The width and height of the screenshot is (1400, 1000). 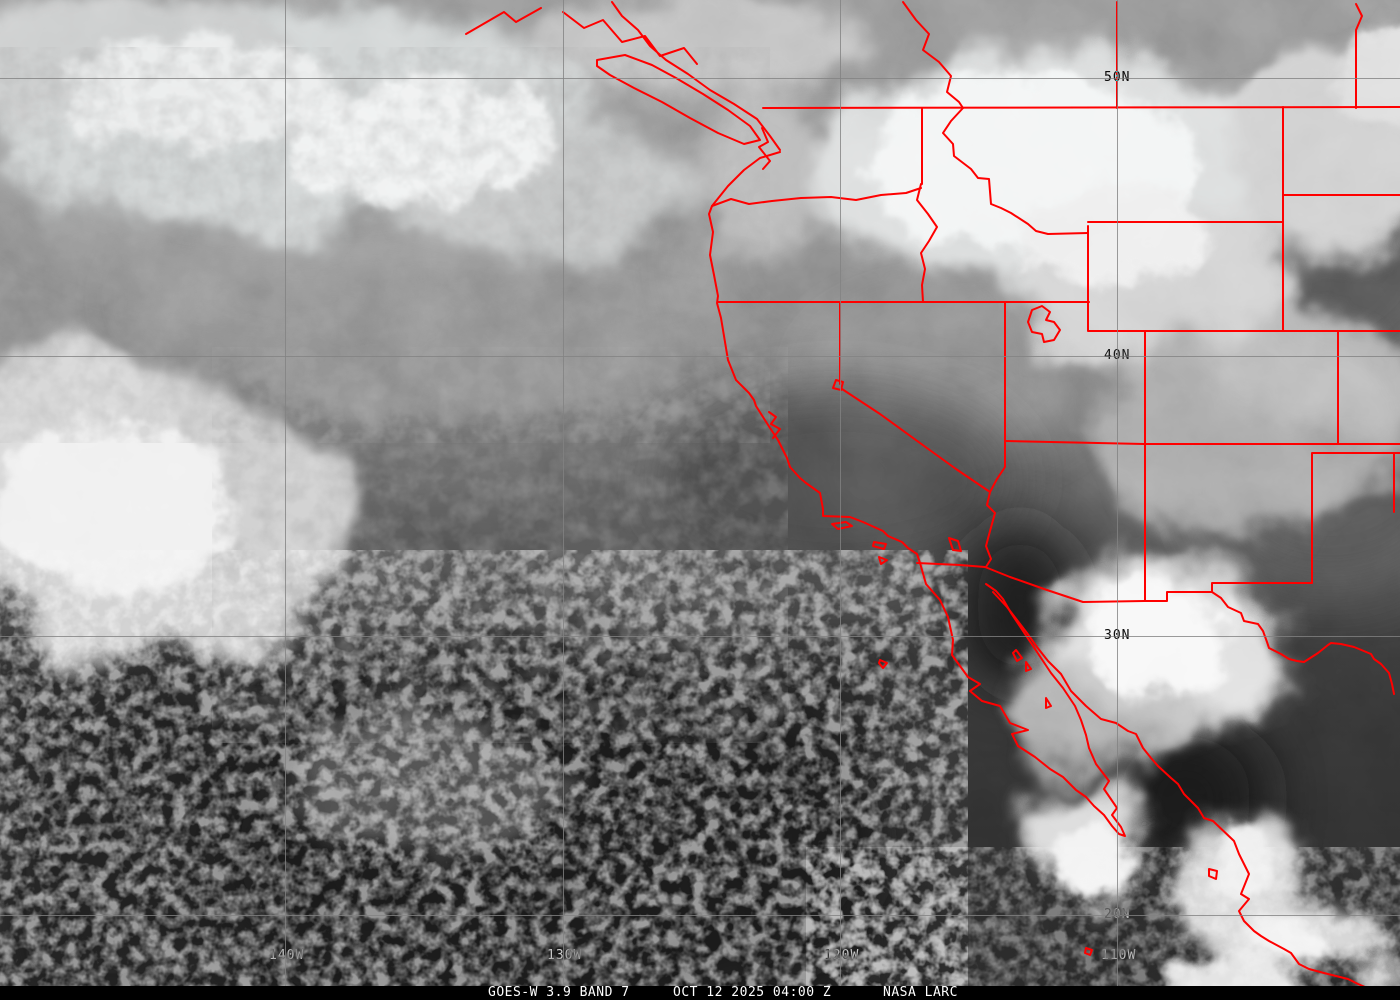 I want to click on gulf-islands-path, so click(x=1032, y=679).